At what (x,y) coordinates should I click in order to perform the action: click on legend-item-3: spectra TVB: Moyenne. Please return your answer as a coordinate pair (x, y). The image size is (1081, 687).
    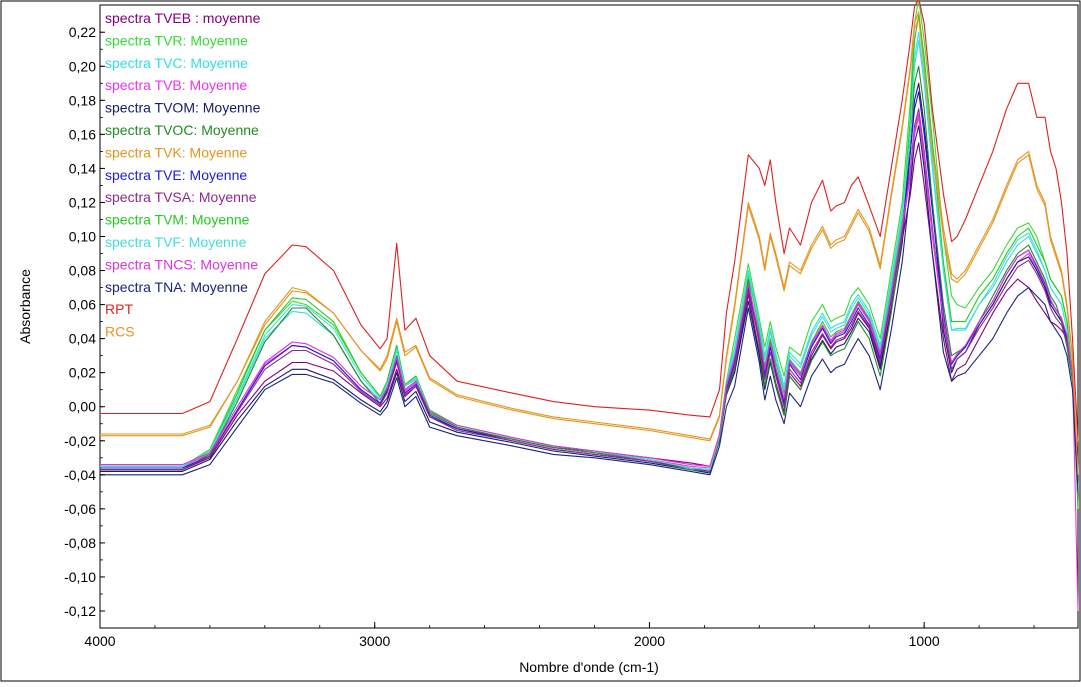
    Looking at the image, I should click on (176, 85).